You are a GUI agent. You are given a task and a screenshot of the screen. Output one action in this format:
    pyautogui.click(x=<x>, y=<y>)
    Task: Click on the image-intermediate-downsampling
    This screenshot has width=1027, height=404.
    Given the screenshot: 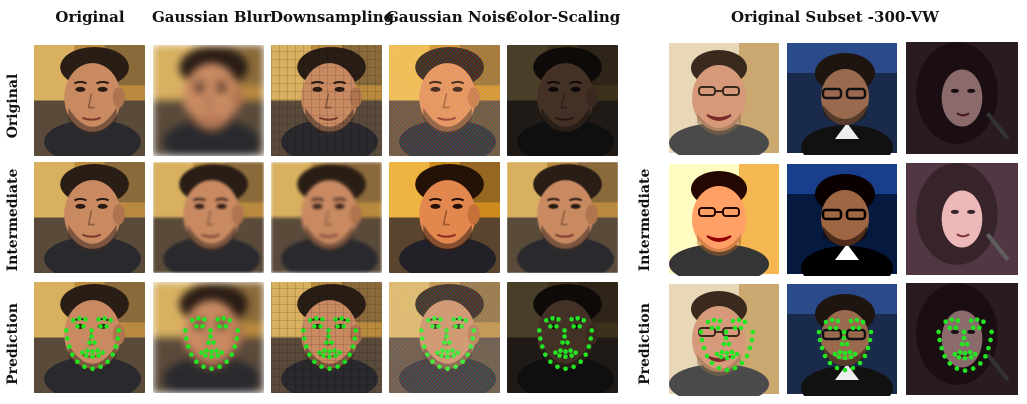 What is the action you would take?
    pyautogui.click(x=326, y=217)
    